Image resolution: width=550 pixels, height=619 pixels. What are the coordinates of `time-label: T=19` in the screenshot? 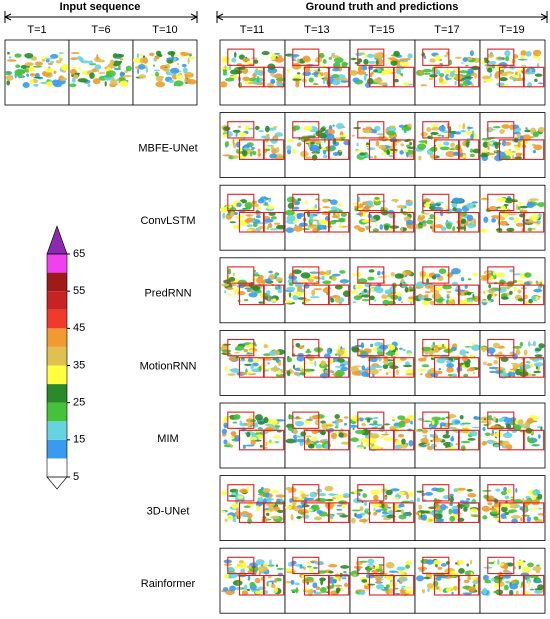 It's located at (511, 30).